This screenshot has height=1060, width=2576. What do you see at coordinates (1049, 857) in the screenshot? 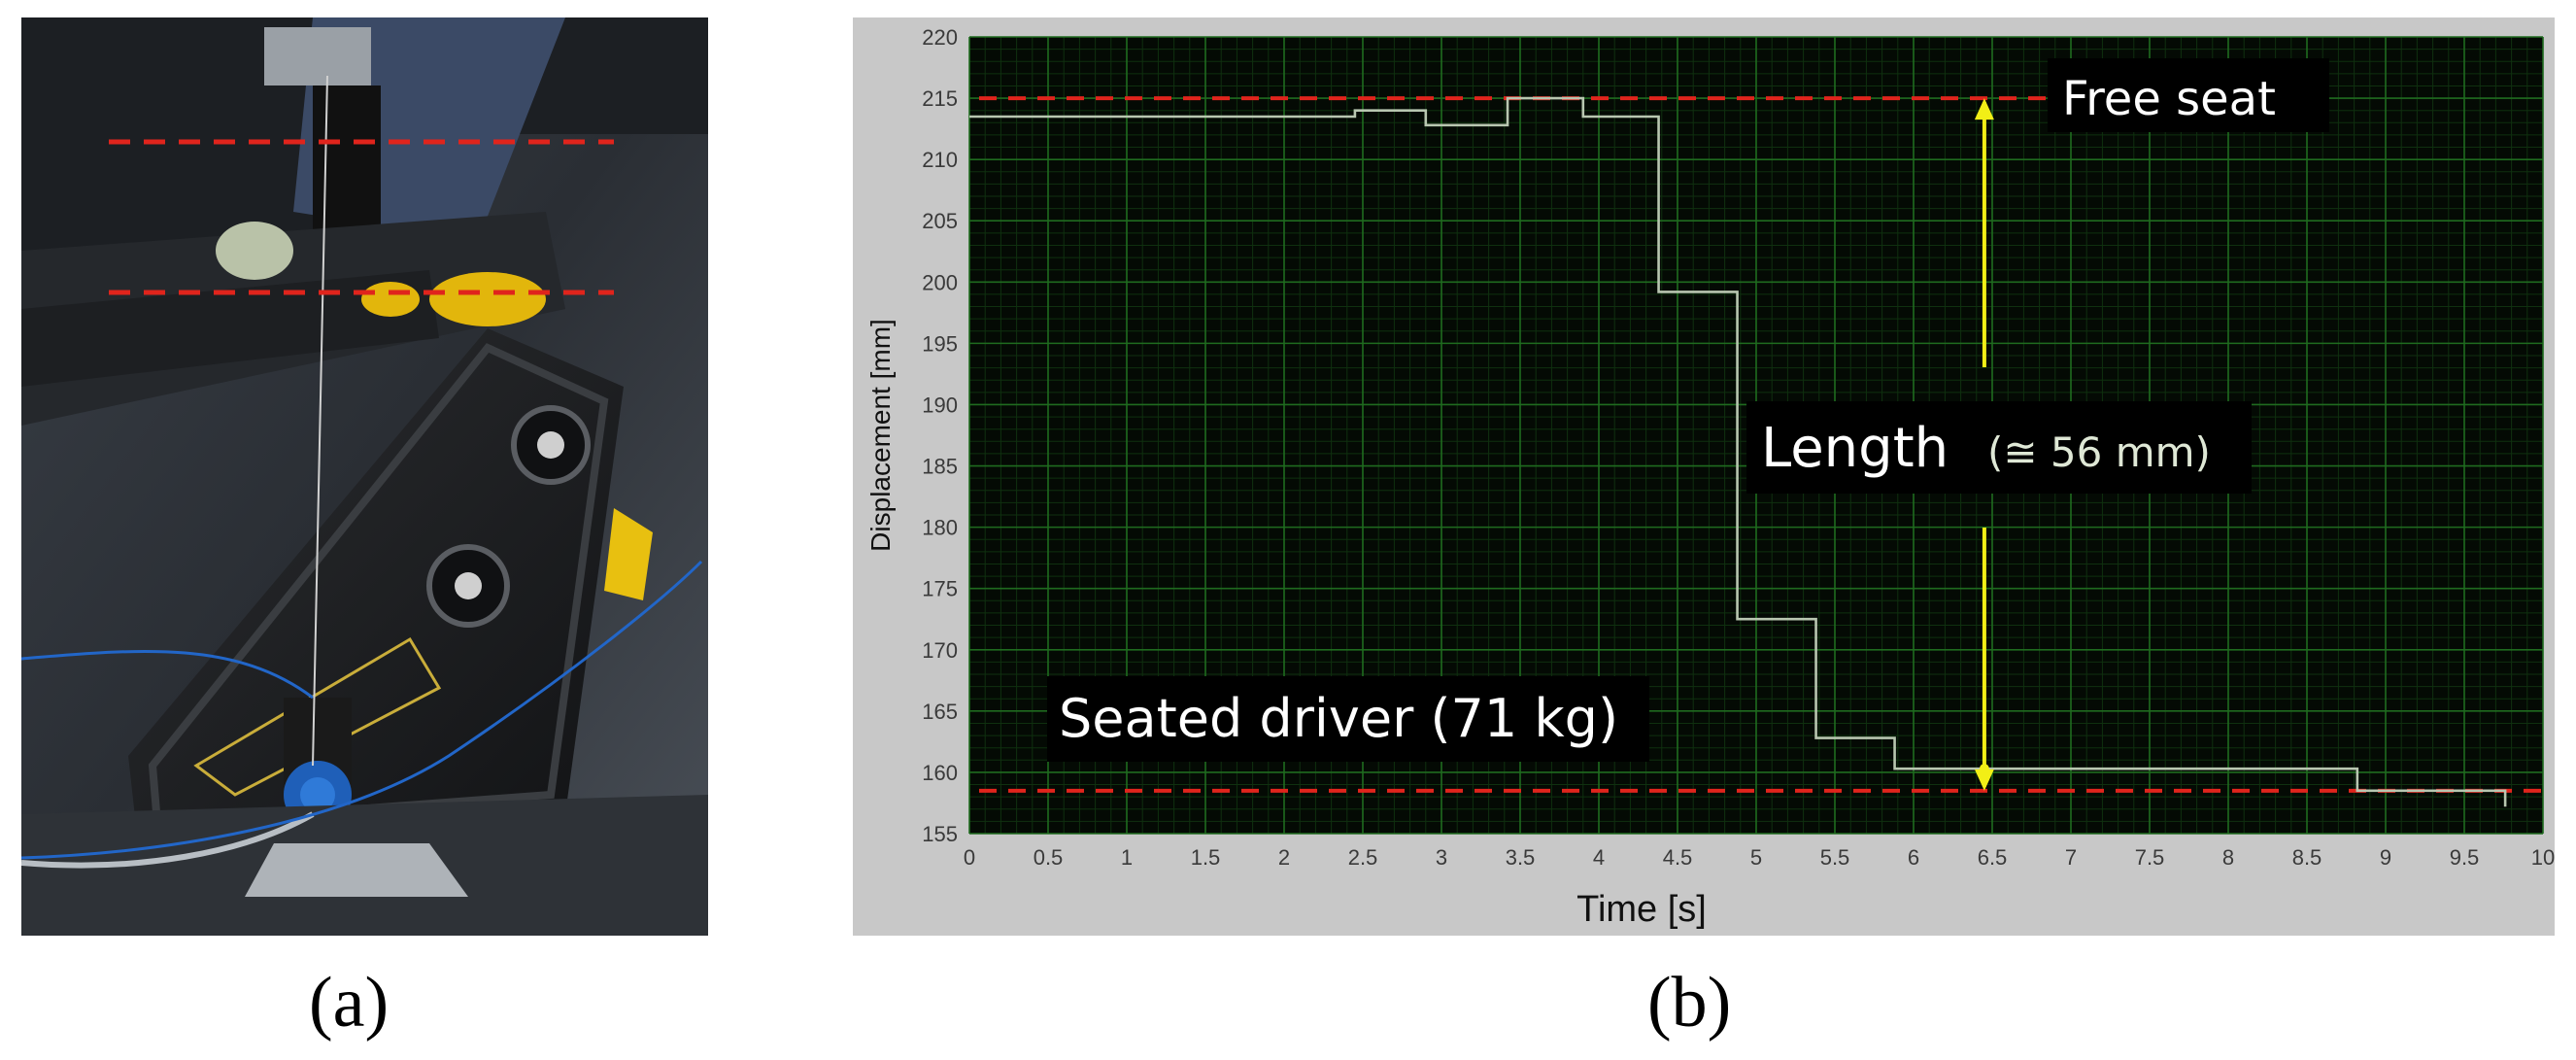
I see `x-tick-label: 0.5` at bounding box center [1049, 857].